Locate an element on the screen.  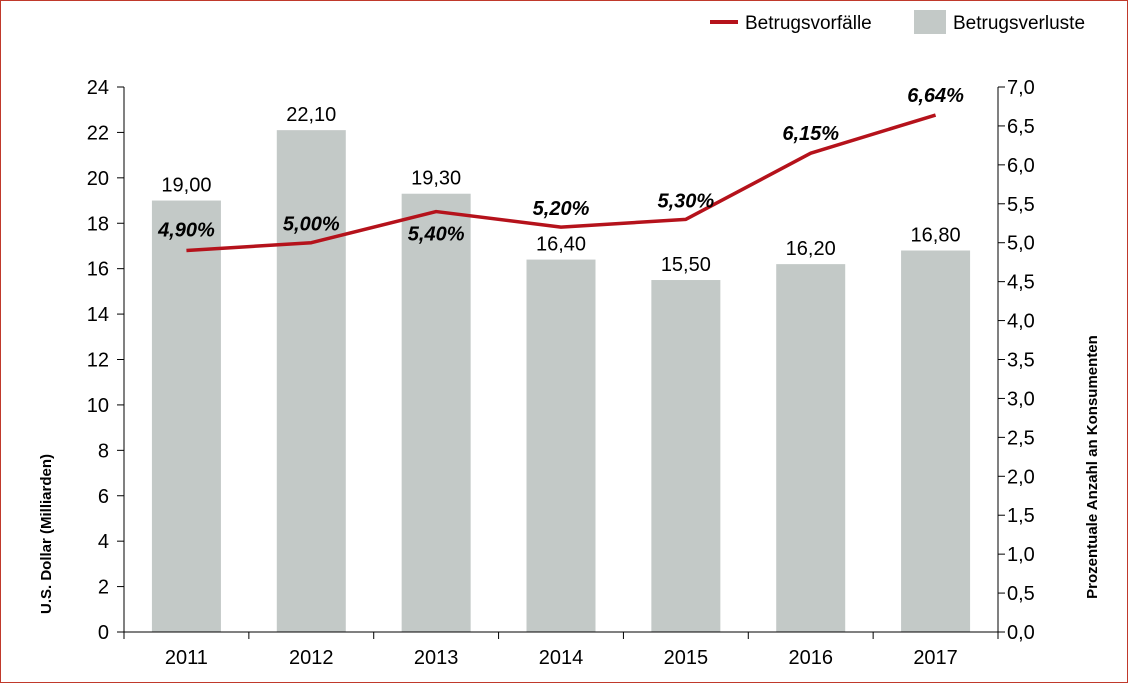
right-tick-label: 6,5 is located at coordinates (1021, 127).